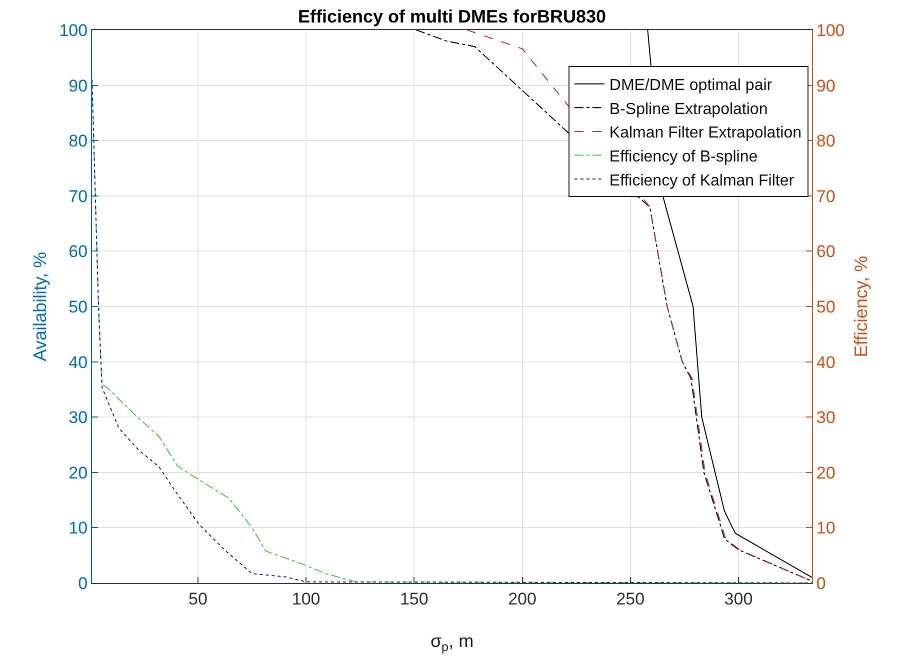 This screenshot has width=900, height=661. What do you see at coordinates (78, 252) in the screenshot?
I see `y-tick-label: 60` at bounding box center [78, 252].